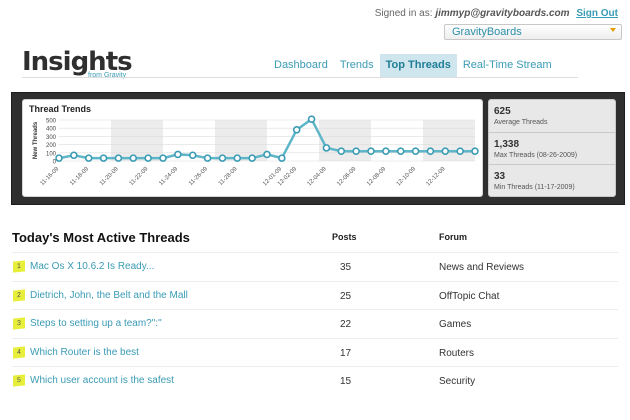 This screenshot has width=630, height=420. What do you see at coordinates (536, 155) in the screenshot?
I see `stat-max-label: Max Threads (08-26-2009)` at bounding box center [536, 155].